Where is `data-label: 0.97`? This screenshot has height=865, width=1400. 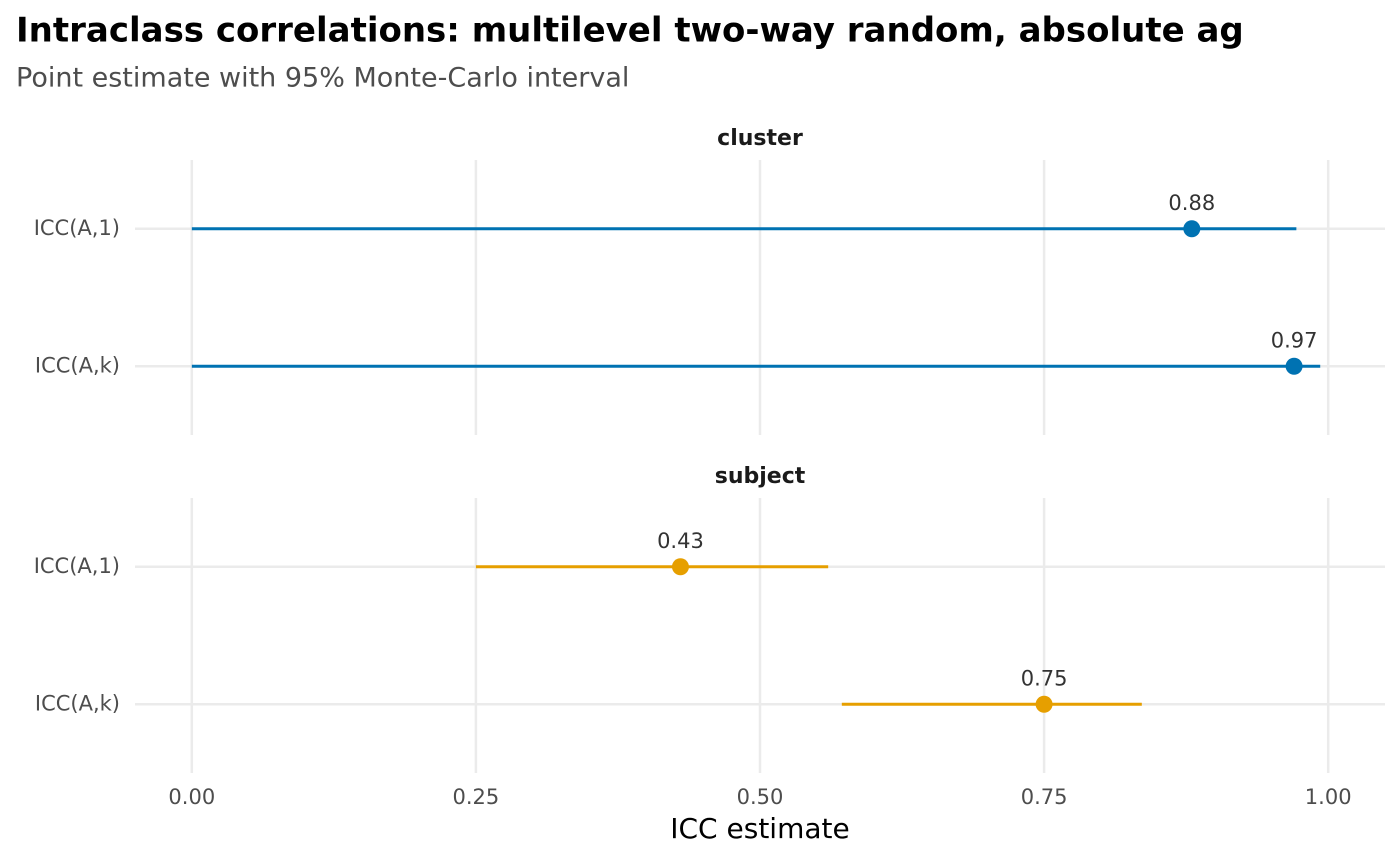 data-label: 0.97 is located at coordinates (1294, 340).